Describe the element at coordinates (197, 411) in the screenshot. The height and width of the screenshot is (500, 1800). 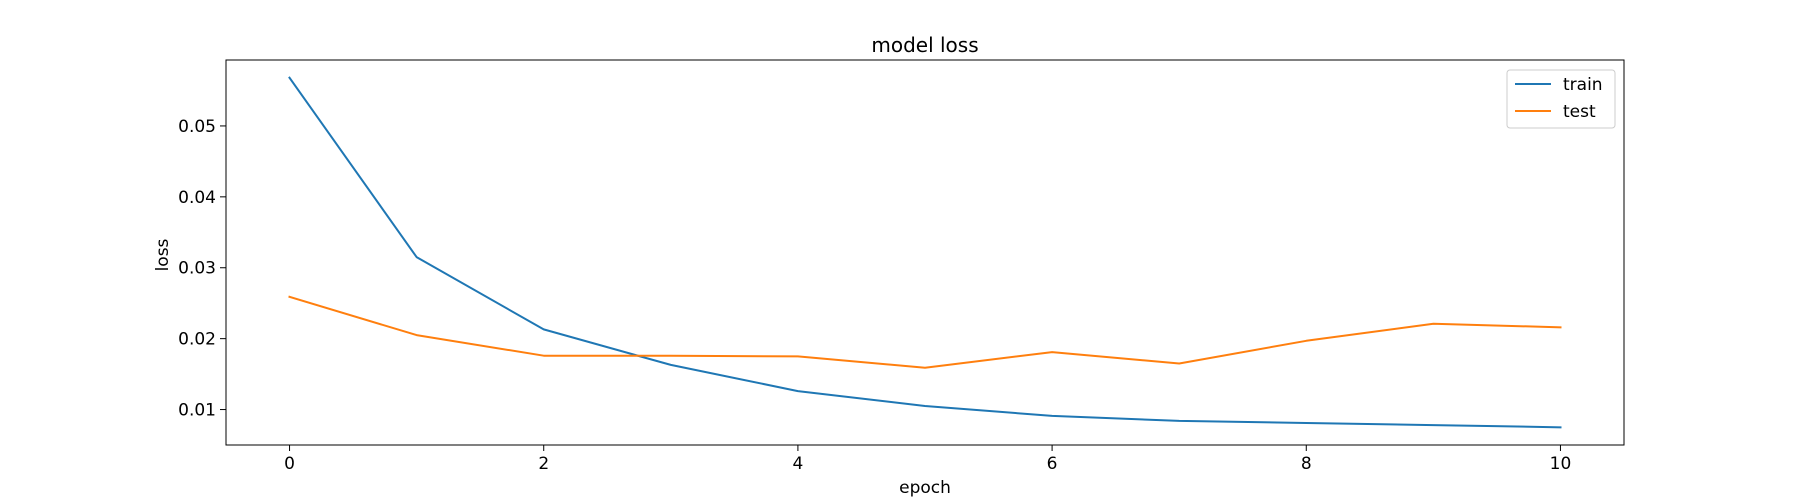
I see `y-tick-label: 0.01` at that location.